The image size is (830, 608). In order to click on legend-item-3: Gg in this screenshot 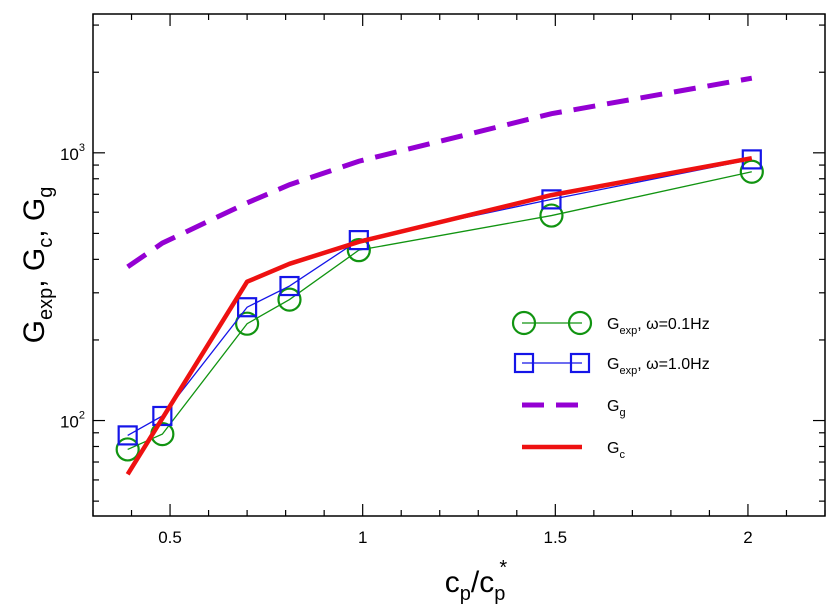, I will do `click(574, 408)`.